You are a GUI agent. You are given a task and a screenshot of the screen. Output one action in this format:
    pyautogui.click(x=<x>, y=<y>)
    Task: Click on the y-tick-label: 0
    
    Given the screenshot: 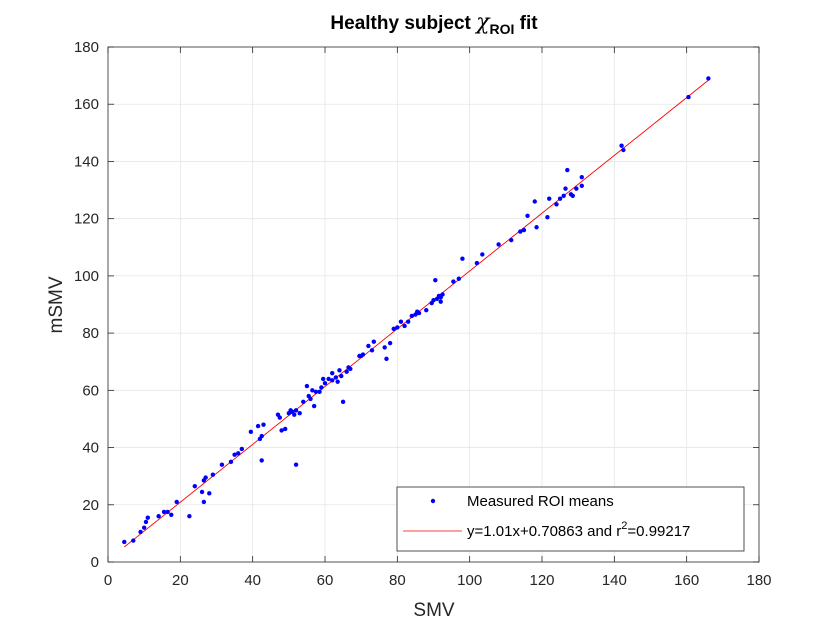 What is the action you would take?
    pyautogui.click(x=95, y=562)
    